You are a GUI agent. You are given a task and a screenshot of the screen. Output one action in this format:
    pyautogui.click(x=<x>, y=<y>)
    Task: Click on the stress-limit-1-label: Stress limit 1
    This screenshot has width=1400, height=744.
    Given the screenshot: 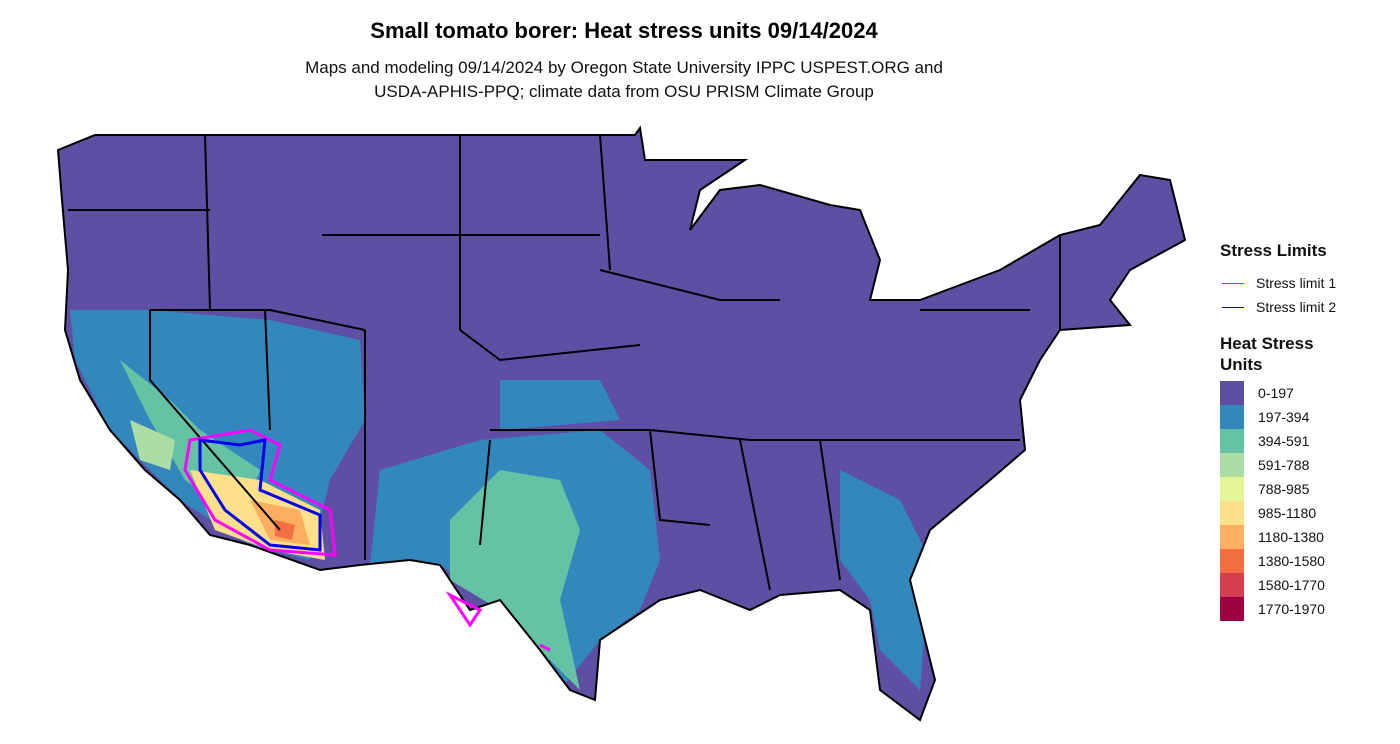 What is the action you would take?
    pyautogui.click(x=1296, y=283)
    